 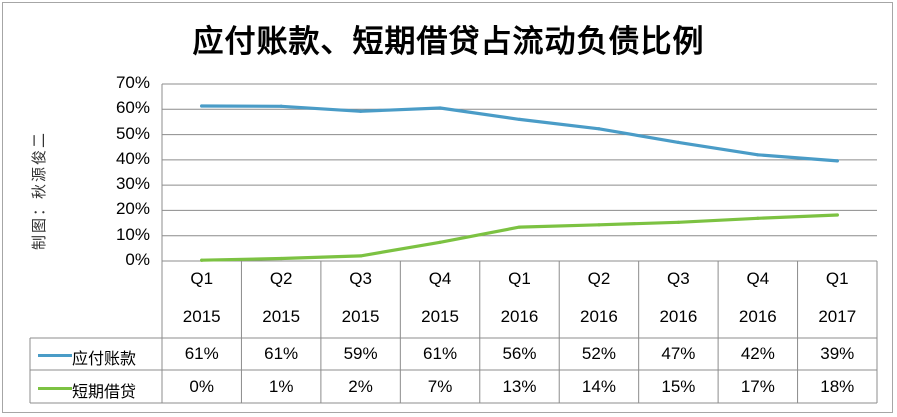 I want to click on y-tick-label: 10%, so click(x=132, y=234).